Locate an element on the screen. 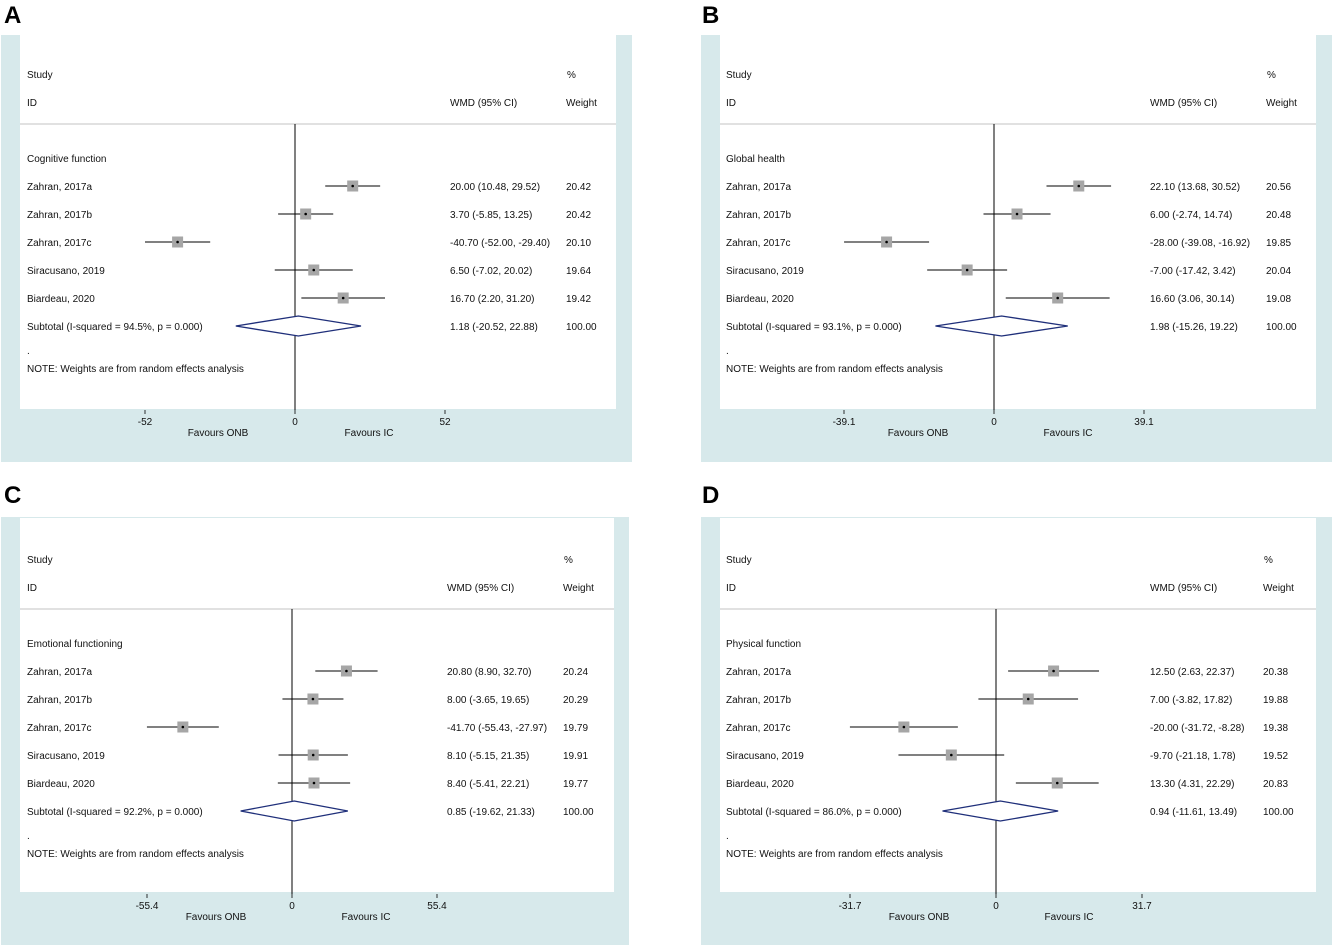 The height and width of the screenshot is (948, 1333). axis-tick-label: -39.1 is located at coordinates (844, 422).